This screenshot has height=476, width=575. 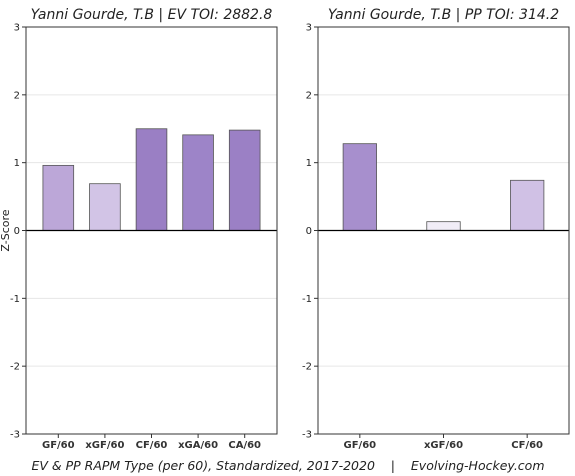 I want to click on panel-title: Yanni Gourde, T.B | EV TOI: 2882.8, so click(x=152, y=15).